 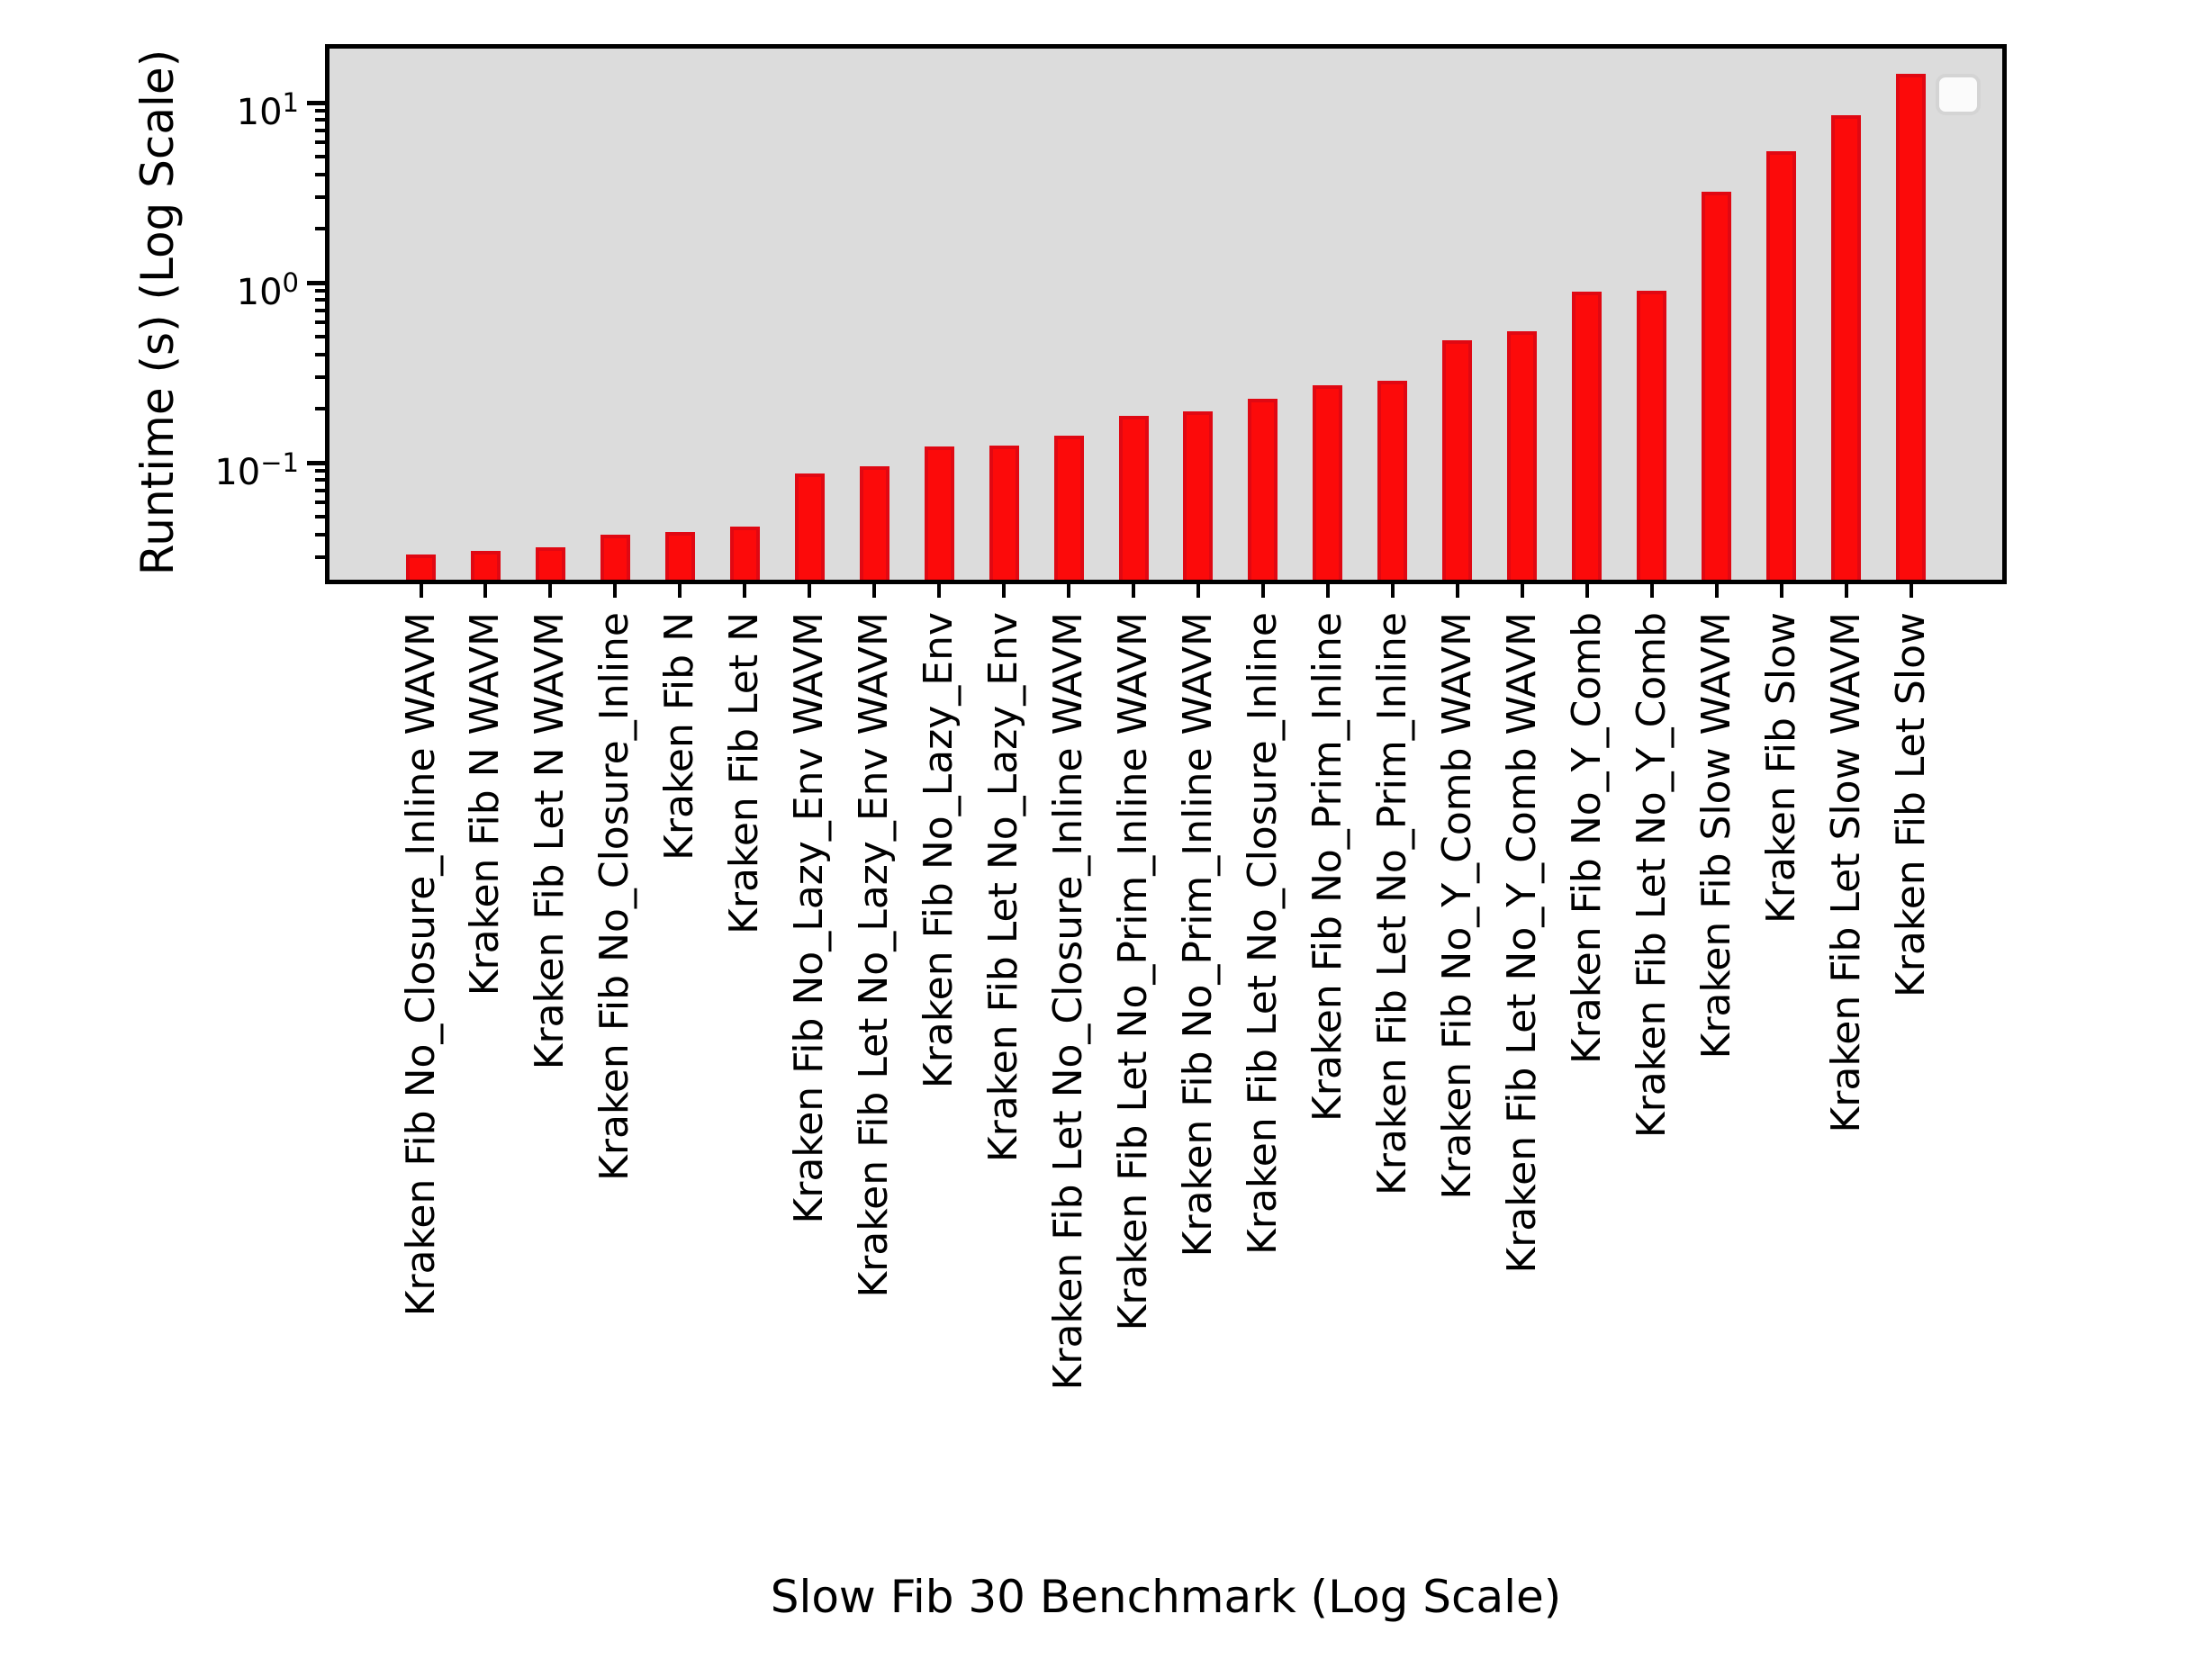 What do you see at coordinates (1391, 904) in the screenshot?
I see `x-tick-label-kraken-fib-let-no-prim-inline: Kraken Fib Let No_Prim_Inline` at bounding box center [1391, 904].